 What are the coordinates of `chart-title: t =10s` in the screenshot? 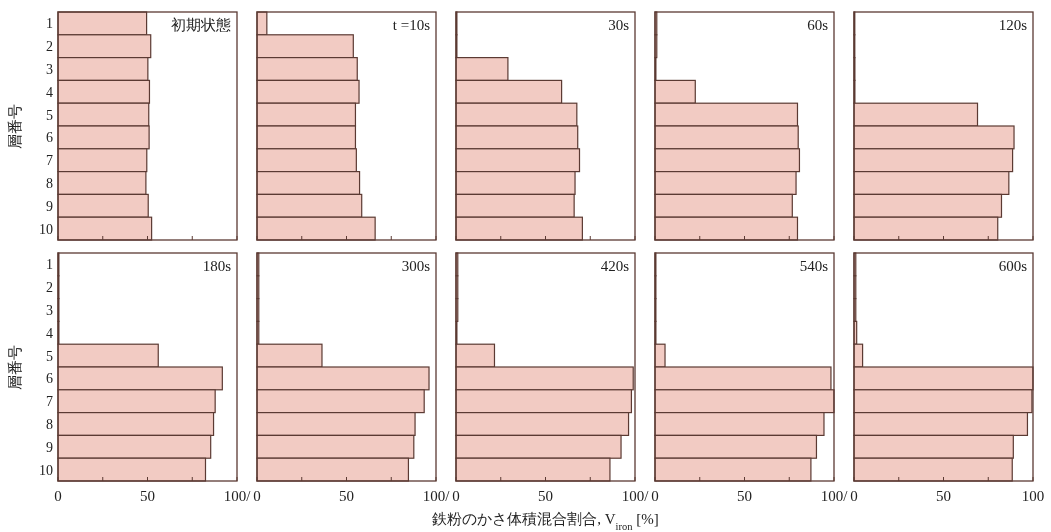 It's located at (411, 25).